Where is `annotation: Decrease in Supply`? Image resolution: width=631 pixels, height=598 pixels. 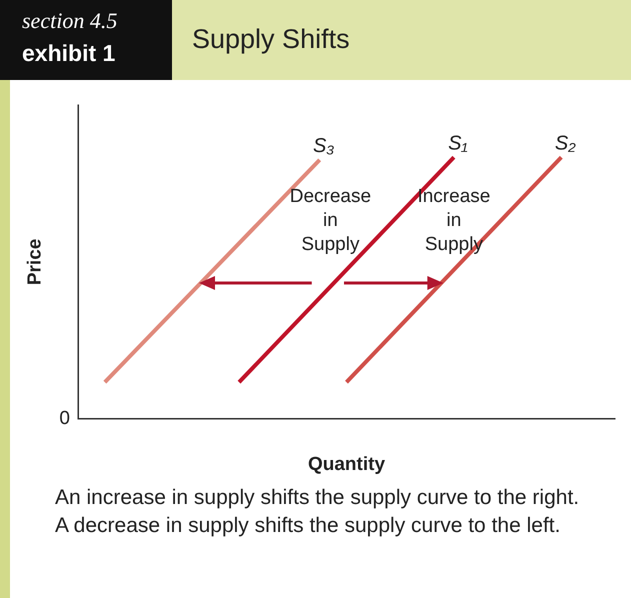
annotation: Decrease in Supply is located at coordinates (331, 220).